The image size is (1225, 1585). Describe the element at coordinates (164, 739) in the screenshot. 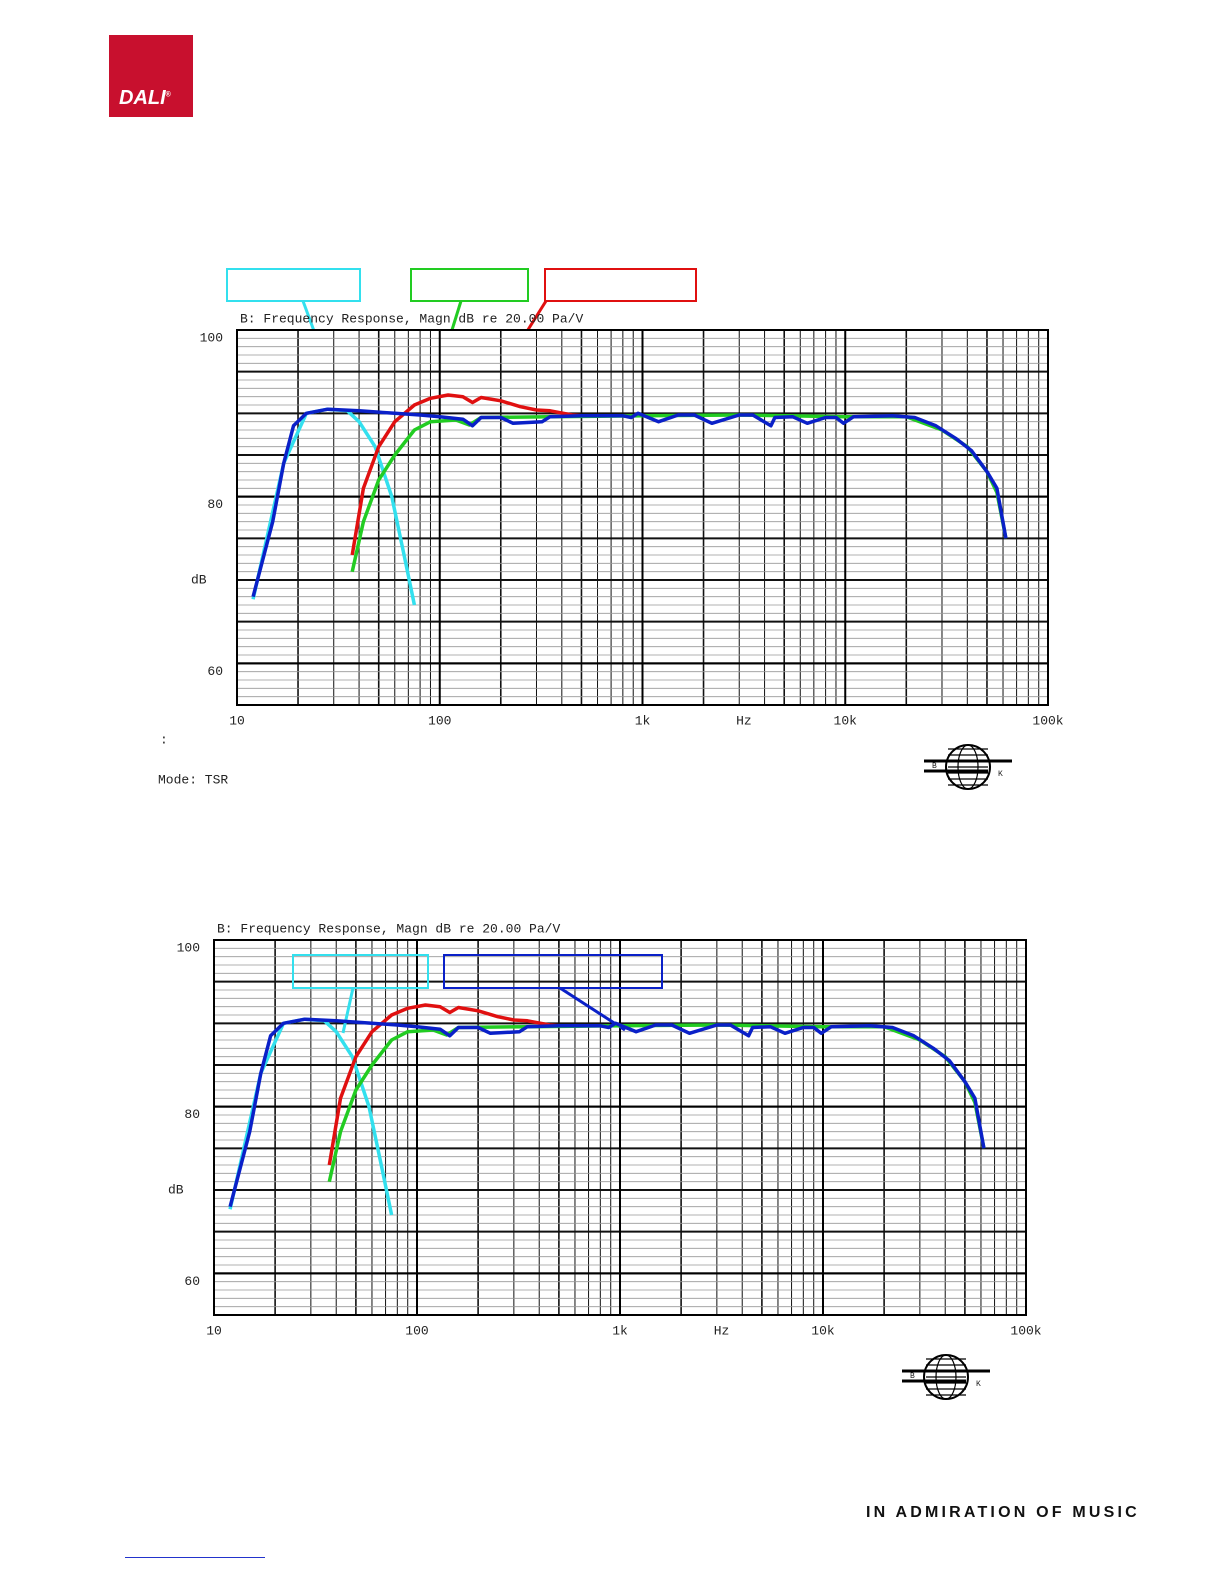

I see `annotation: :` at that location.